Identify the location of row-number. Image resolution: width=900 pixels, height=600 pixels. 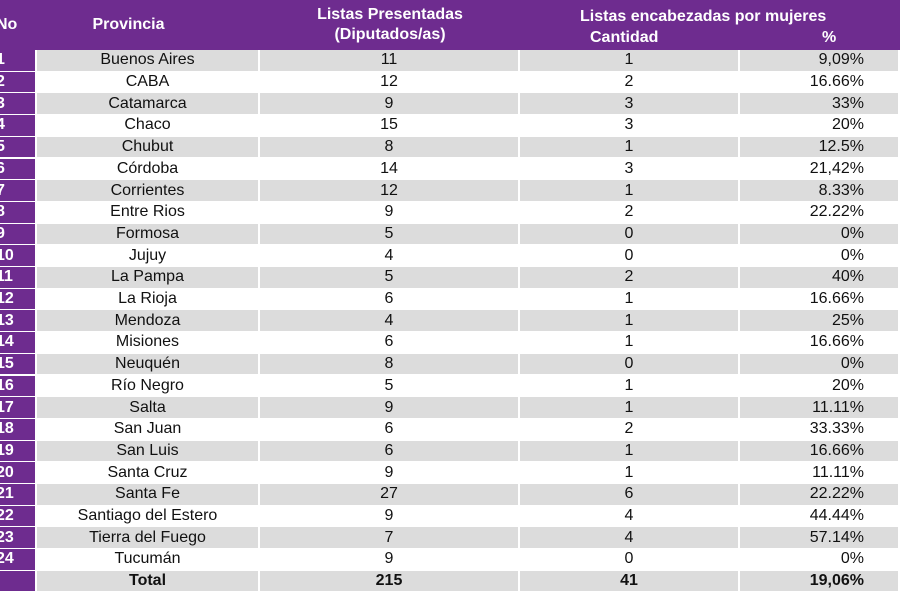
(18, 581).